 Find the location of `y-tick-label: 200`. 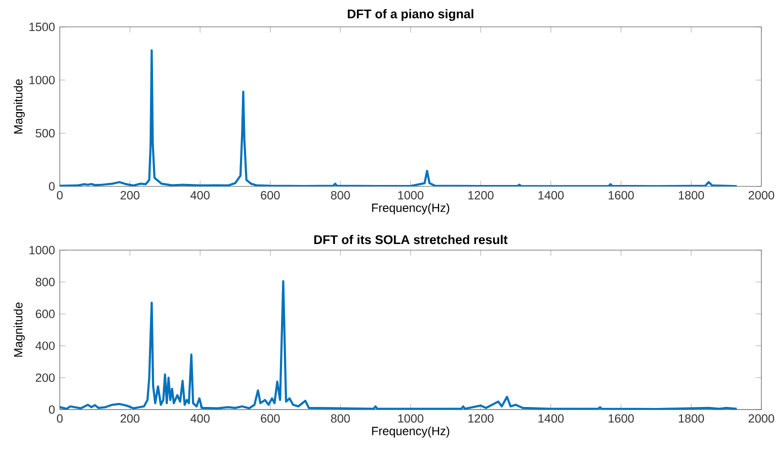

y-tick-label: 200 is located at coordinates (45, 377).